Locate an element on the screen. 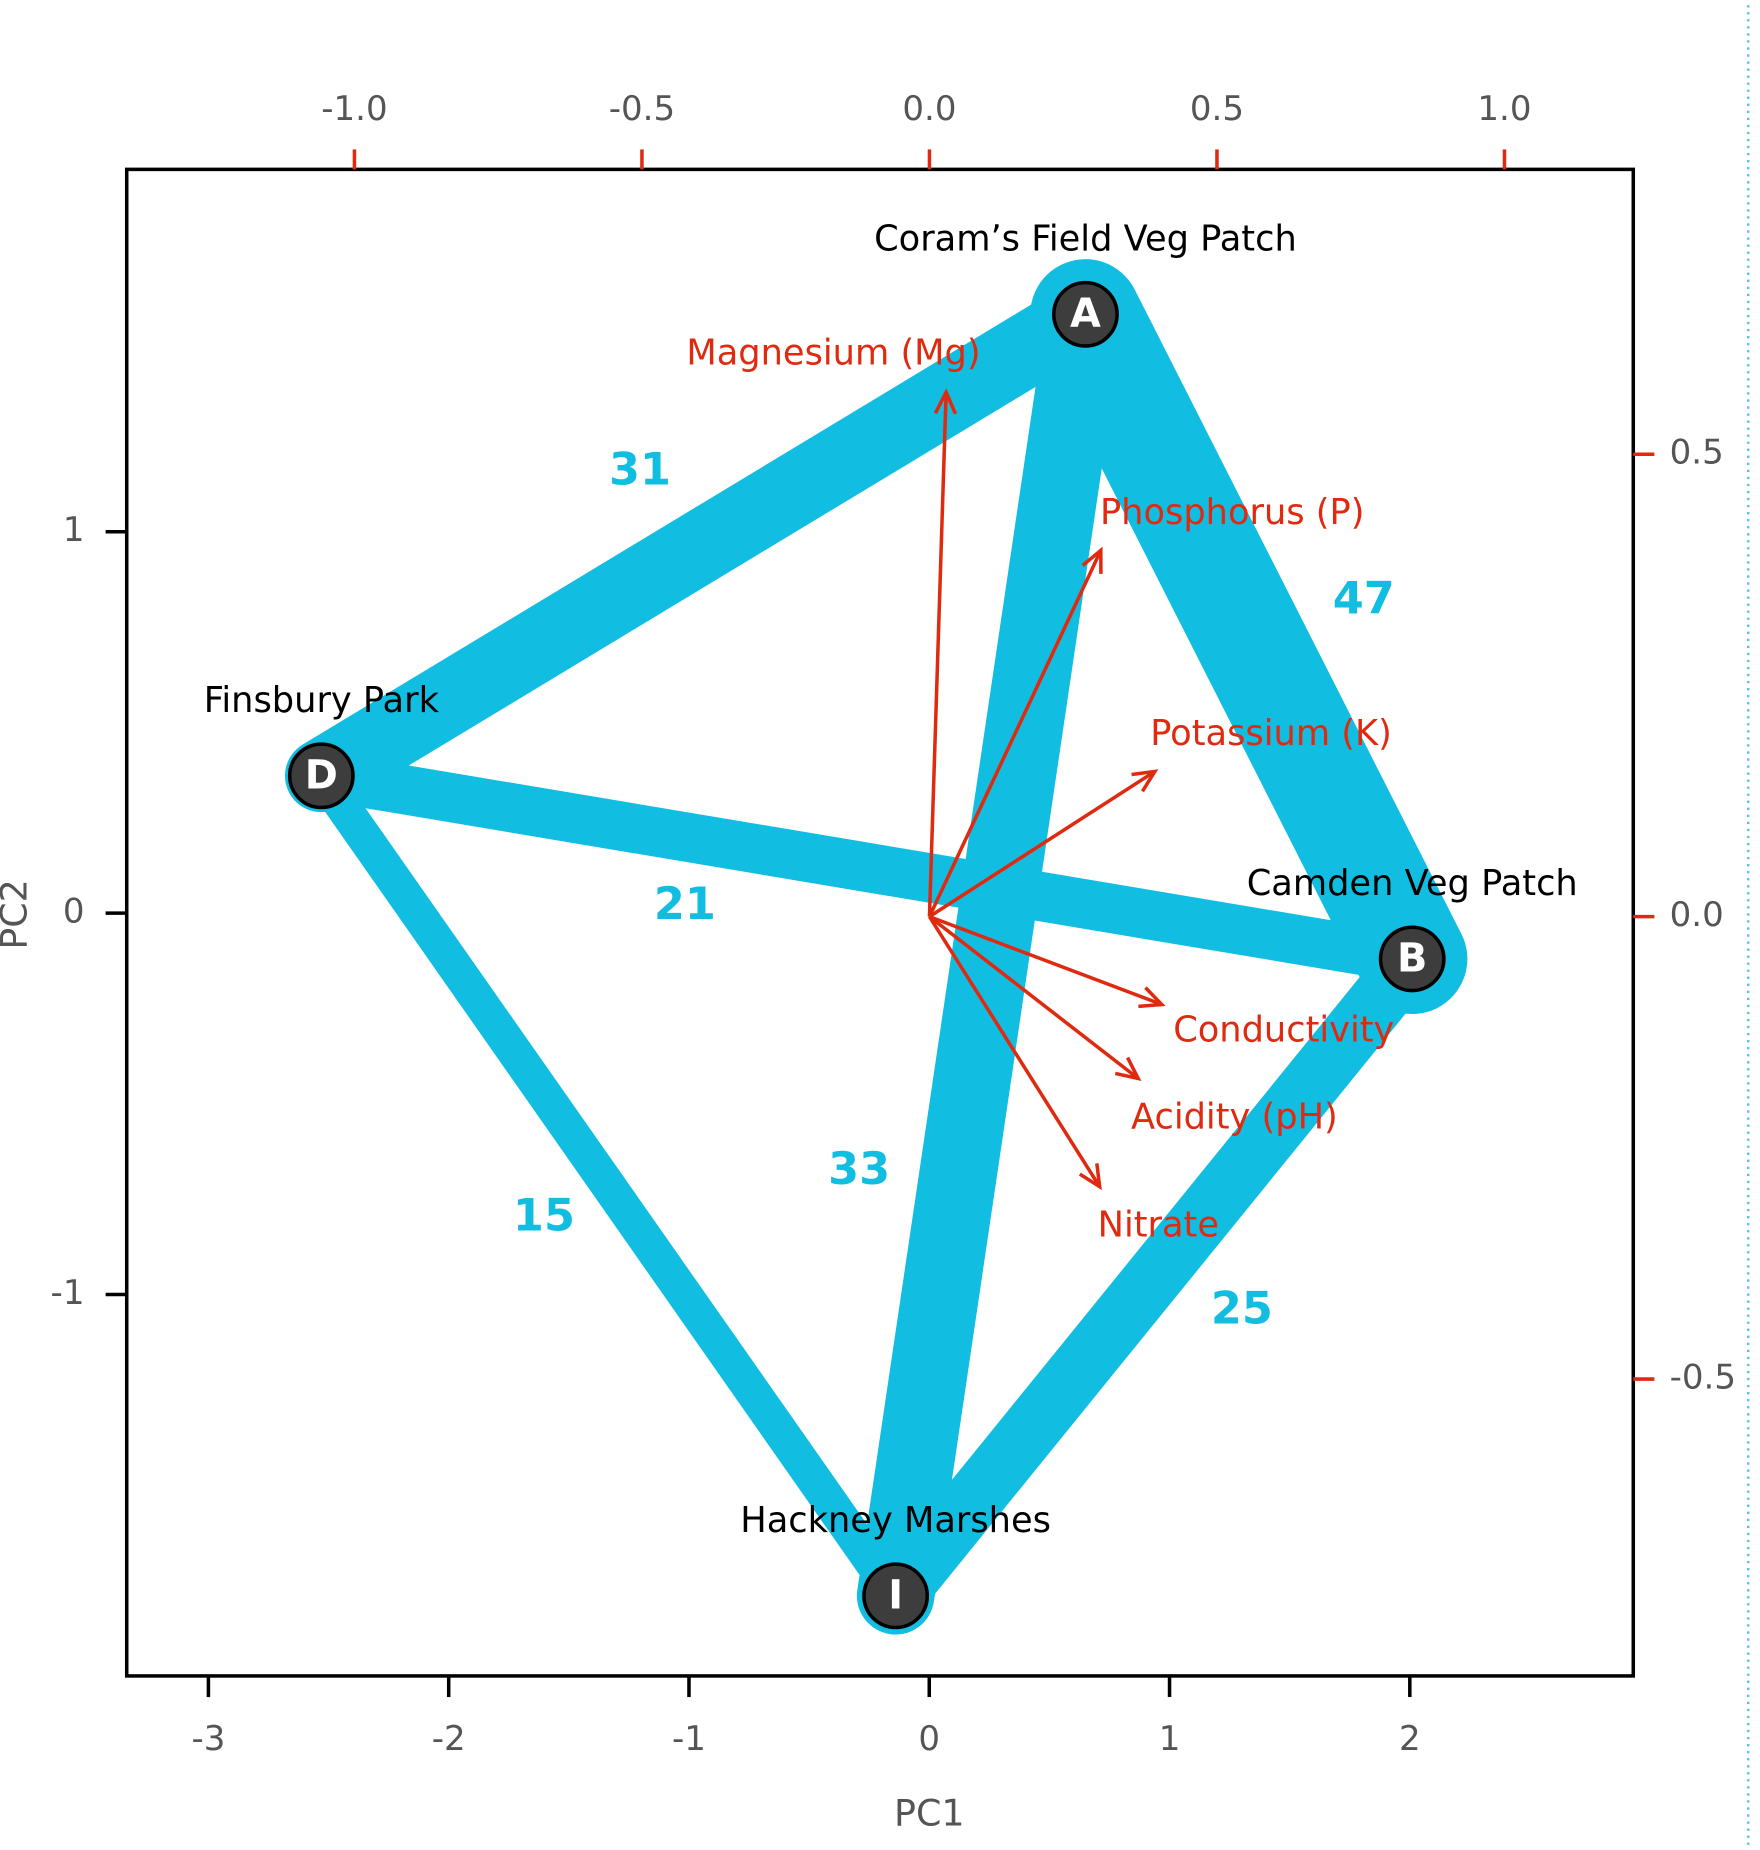 This screenshot has width=1760, height=1850. x-tick-label: -3 is located at coordinates (208, 1739).